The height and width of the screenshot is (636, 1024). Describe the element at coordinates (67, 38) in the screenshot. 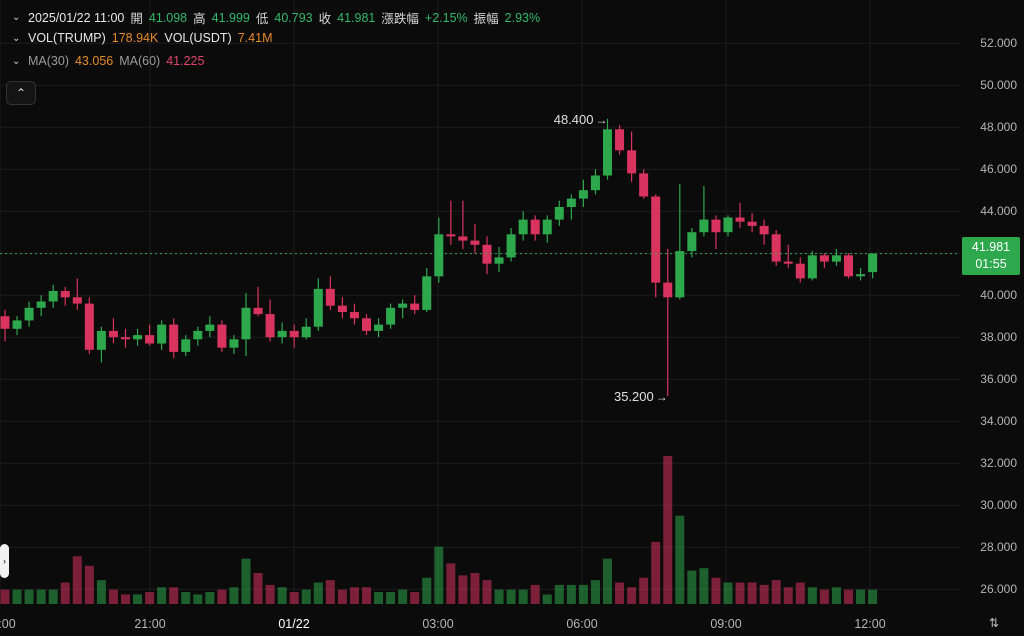

I see `vol-base-label: VOL(TRUMP)` at that location.